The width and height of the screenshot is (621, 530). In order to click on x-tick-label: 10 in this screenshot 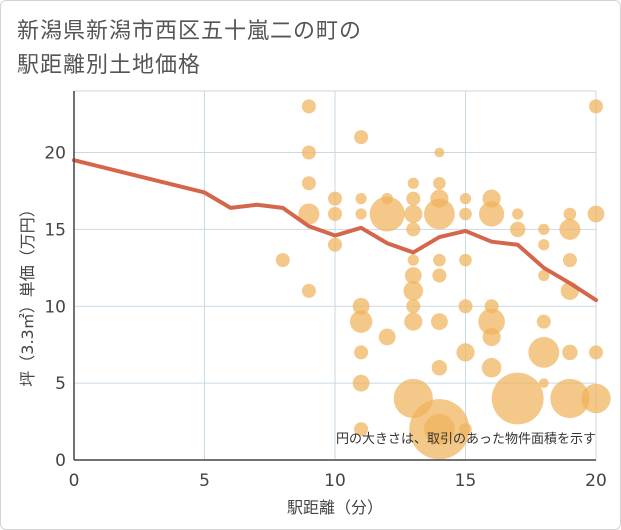, I will do `click(335, 481)`.